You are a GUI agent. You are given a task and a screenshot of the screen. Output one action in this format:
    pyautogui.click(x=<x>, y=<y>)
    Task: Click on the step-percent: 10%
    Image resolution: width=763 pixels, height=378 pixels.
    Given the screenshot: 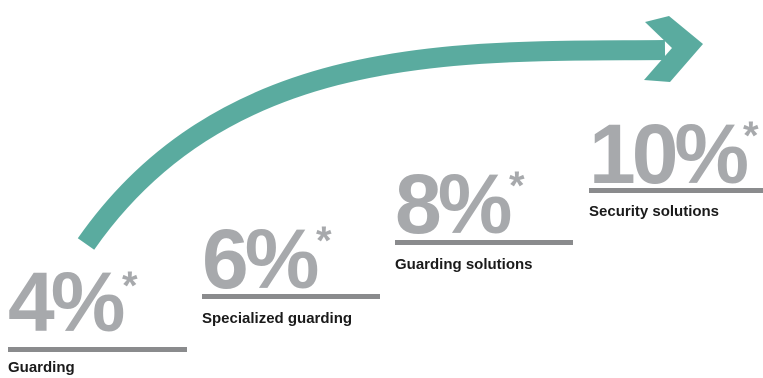 What is the action you would take?
    pyautogui.click(x=669, y=154)
    